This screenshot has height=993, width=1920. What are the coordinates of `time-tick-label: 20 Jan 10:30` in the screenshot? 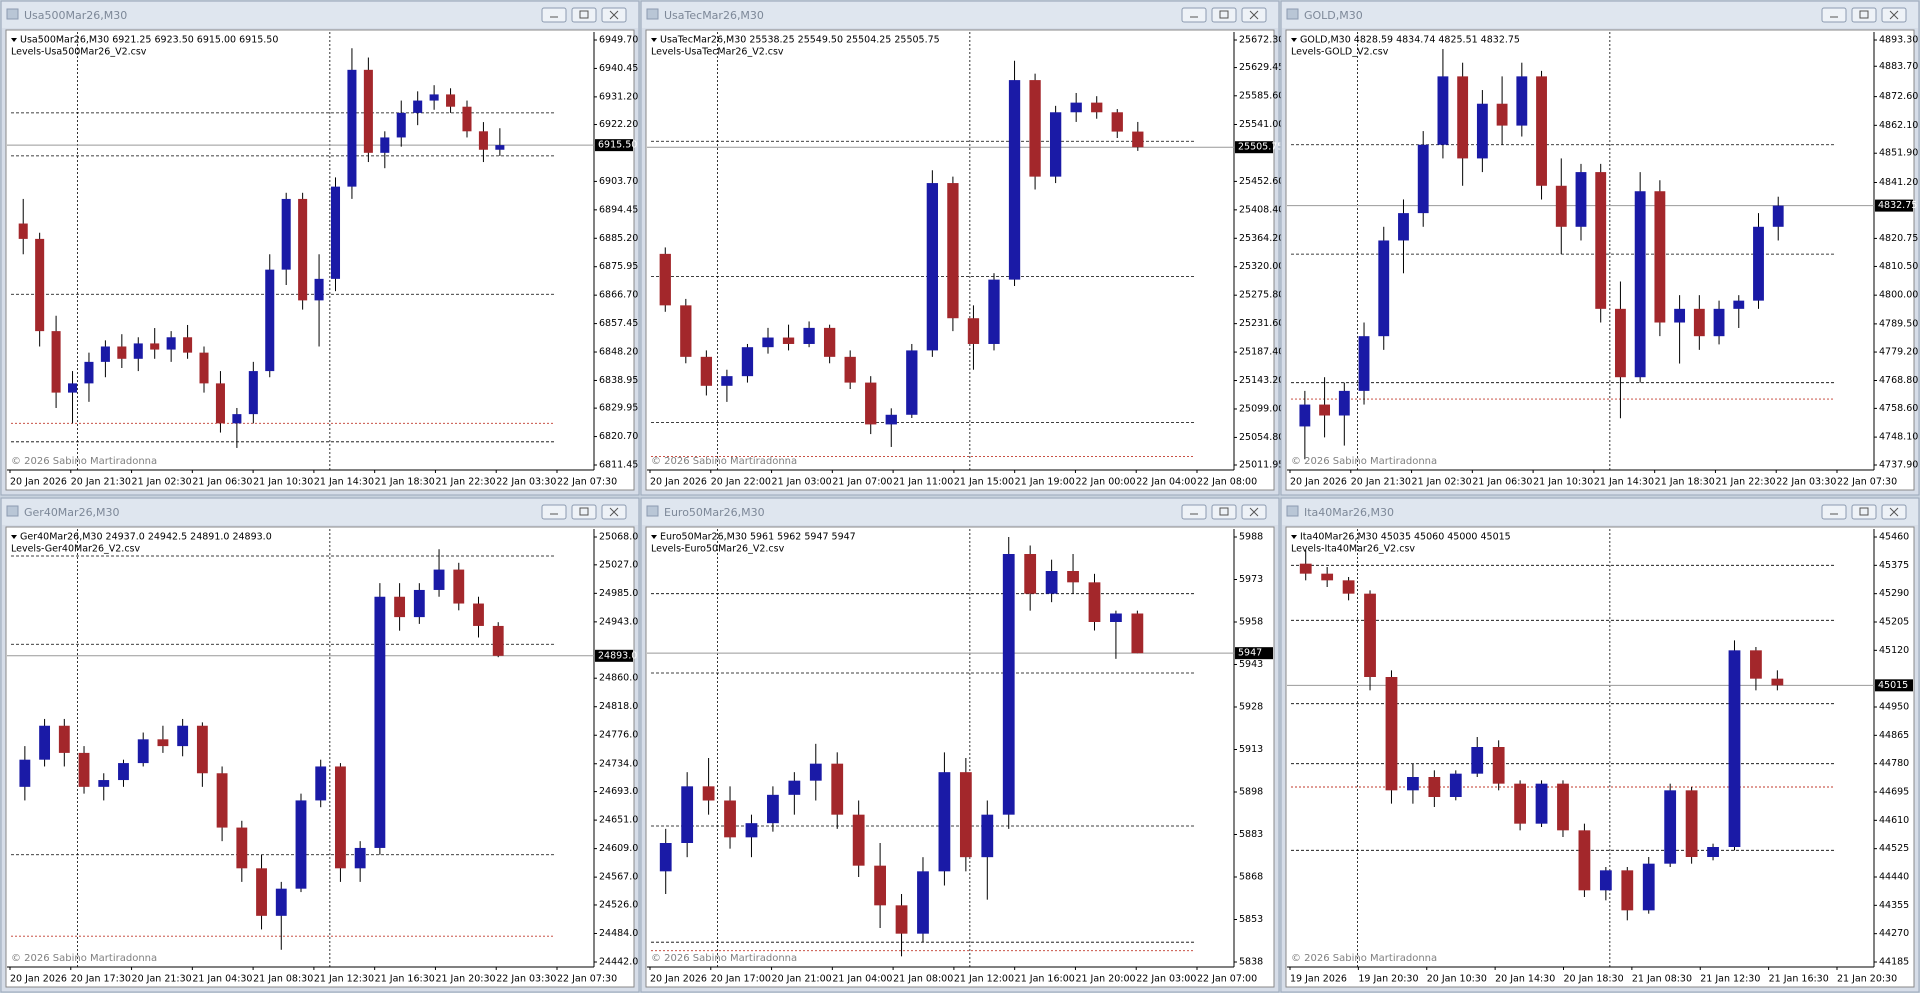 It's located at (1457, 979).